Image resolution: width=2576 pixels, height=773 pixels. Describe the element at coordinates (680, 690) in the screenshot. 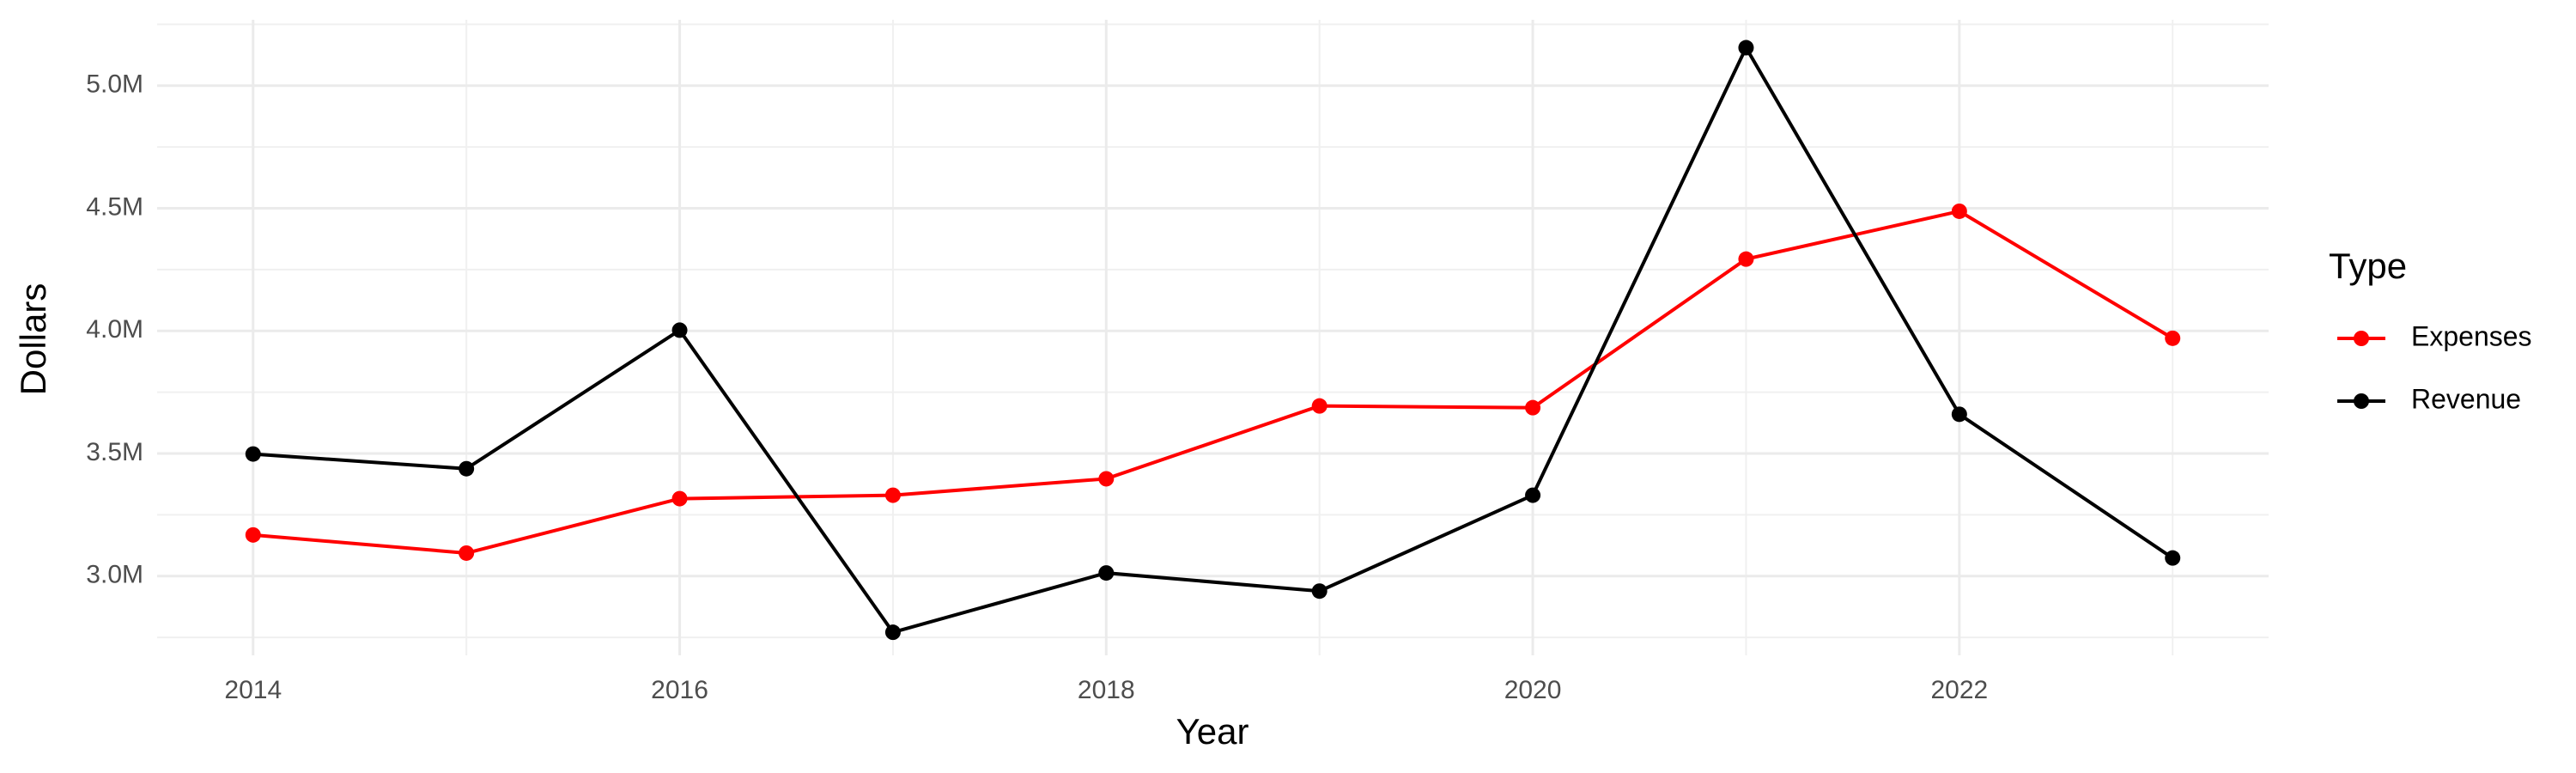

I see `x-tick-label: 2016` at that location.